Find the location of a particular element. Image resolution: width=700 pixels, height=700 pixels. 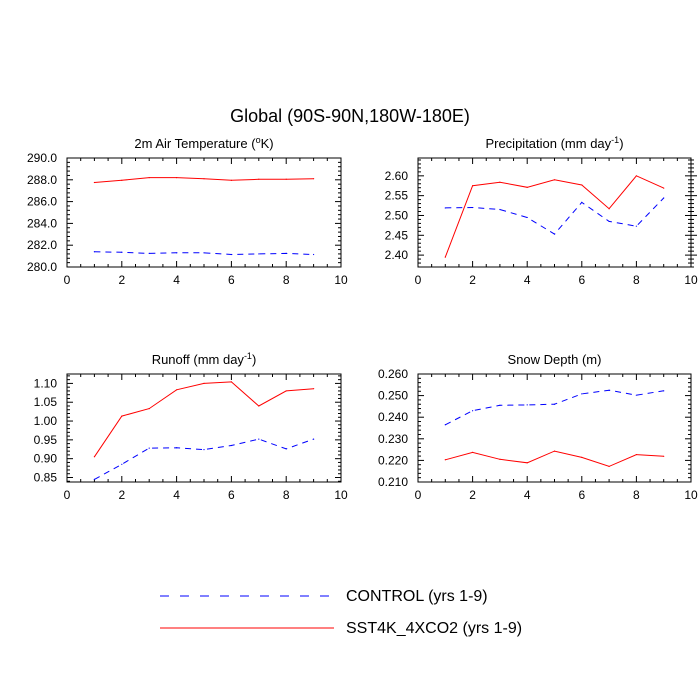

panel-1-xtick-label: 0 is located at coordinates (418, 280).